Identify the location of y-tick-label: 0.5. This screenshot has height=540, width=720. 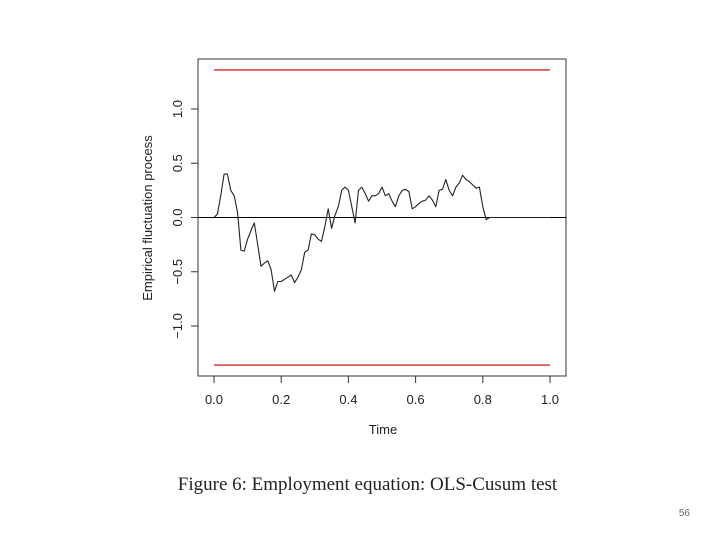
(177, 163).